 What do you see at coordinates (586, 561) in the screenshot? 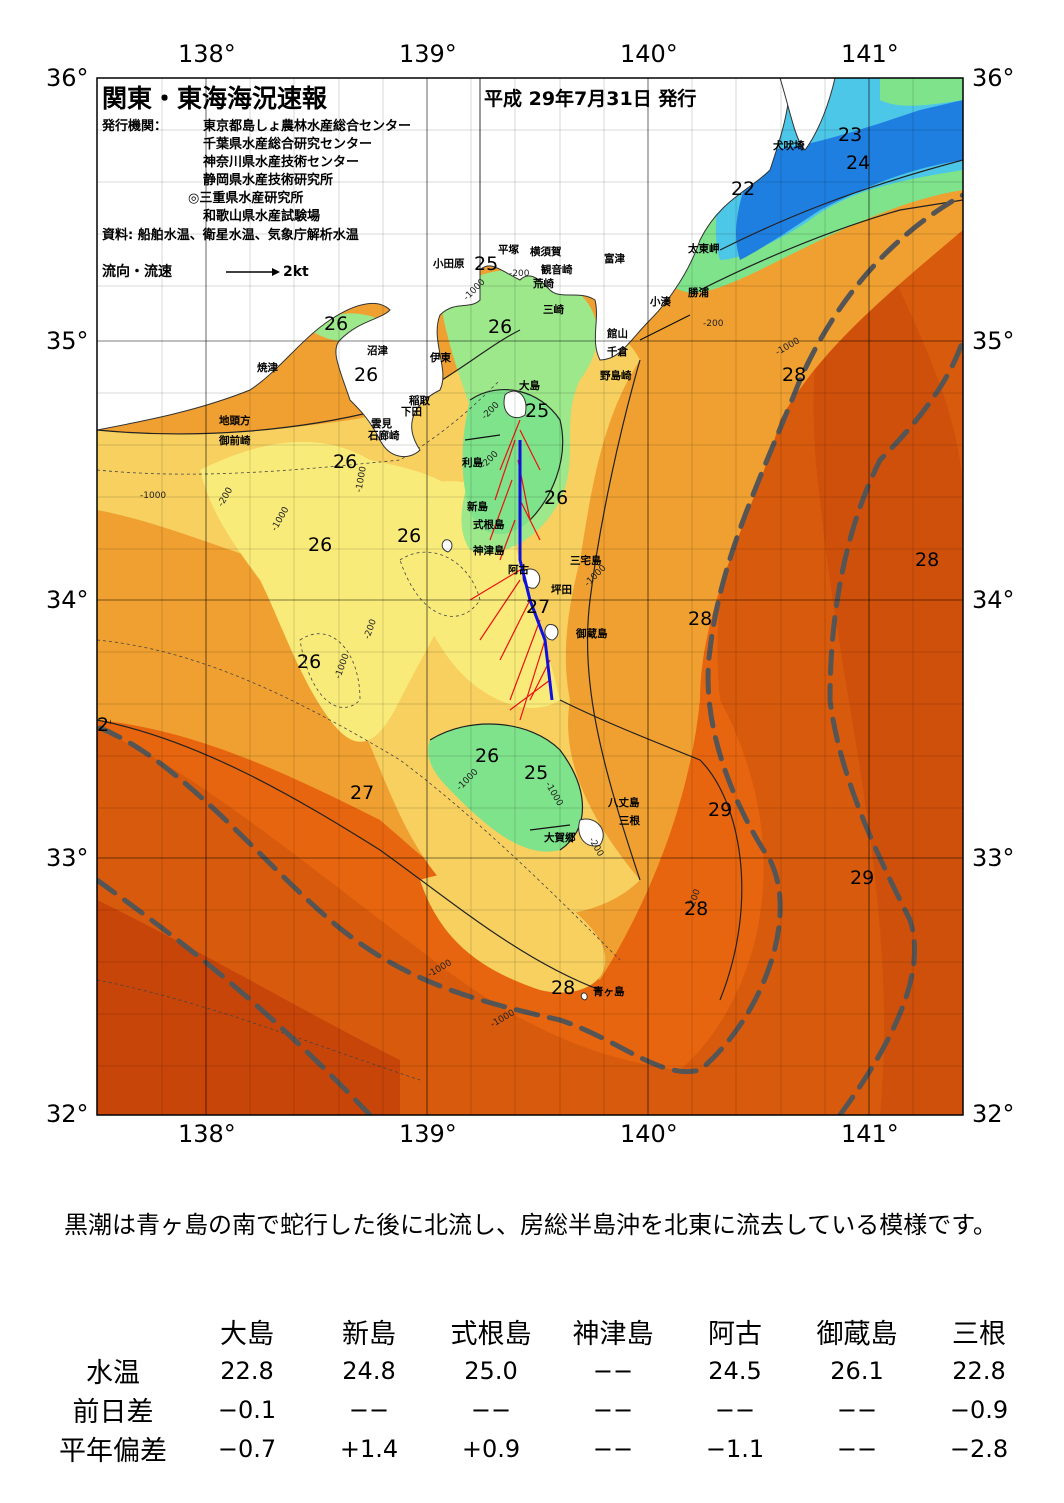
I see `place-label: 三宅島` at bounding box center [586, 561].